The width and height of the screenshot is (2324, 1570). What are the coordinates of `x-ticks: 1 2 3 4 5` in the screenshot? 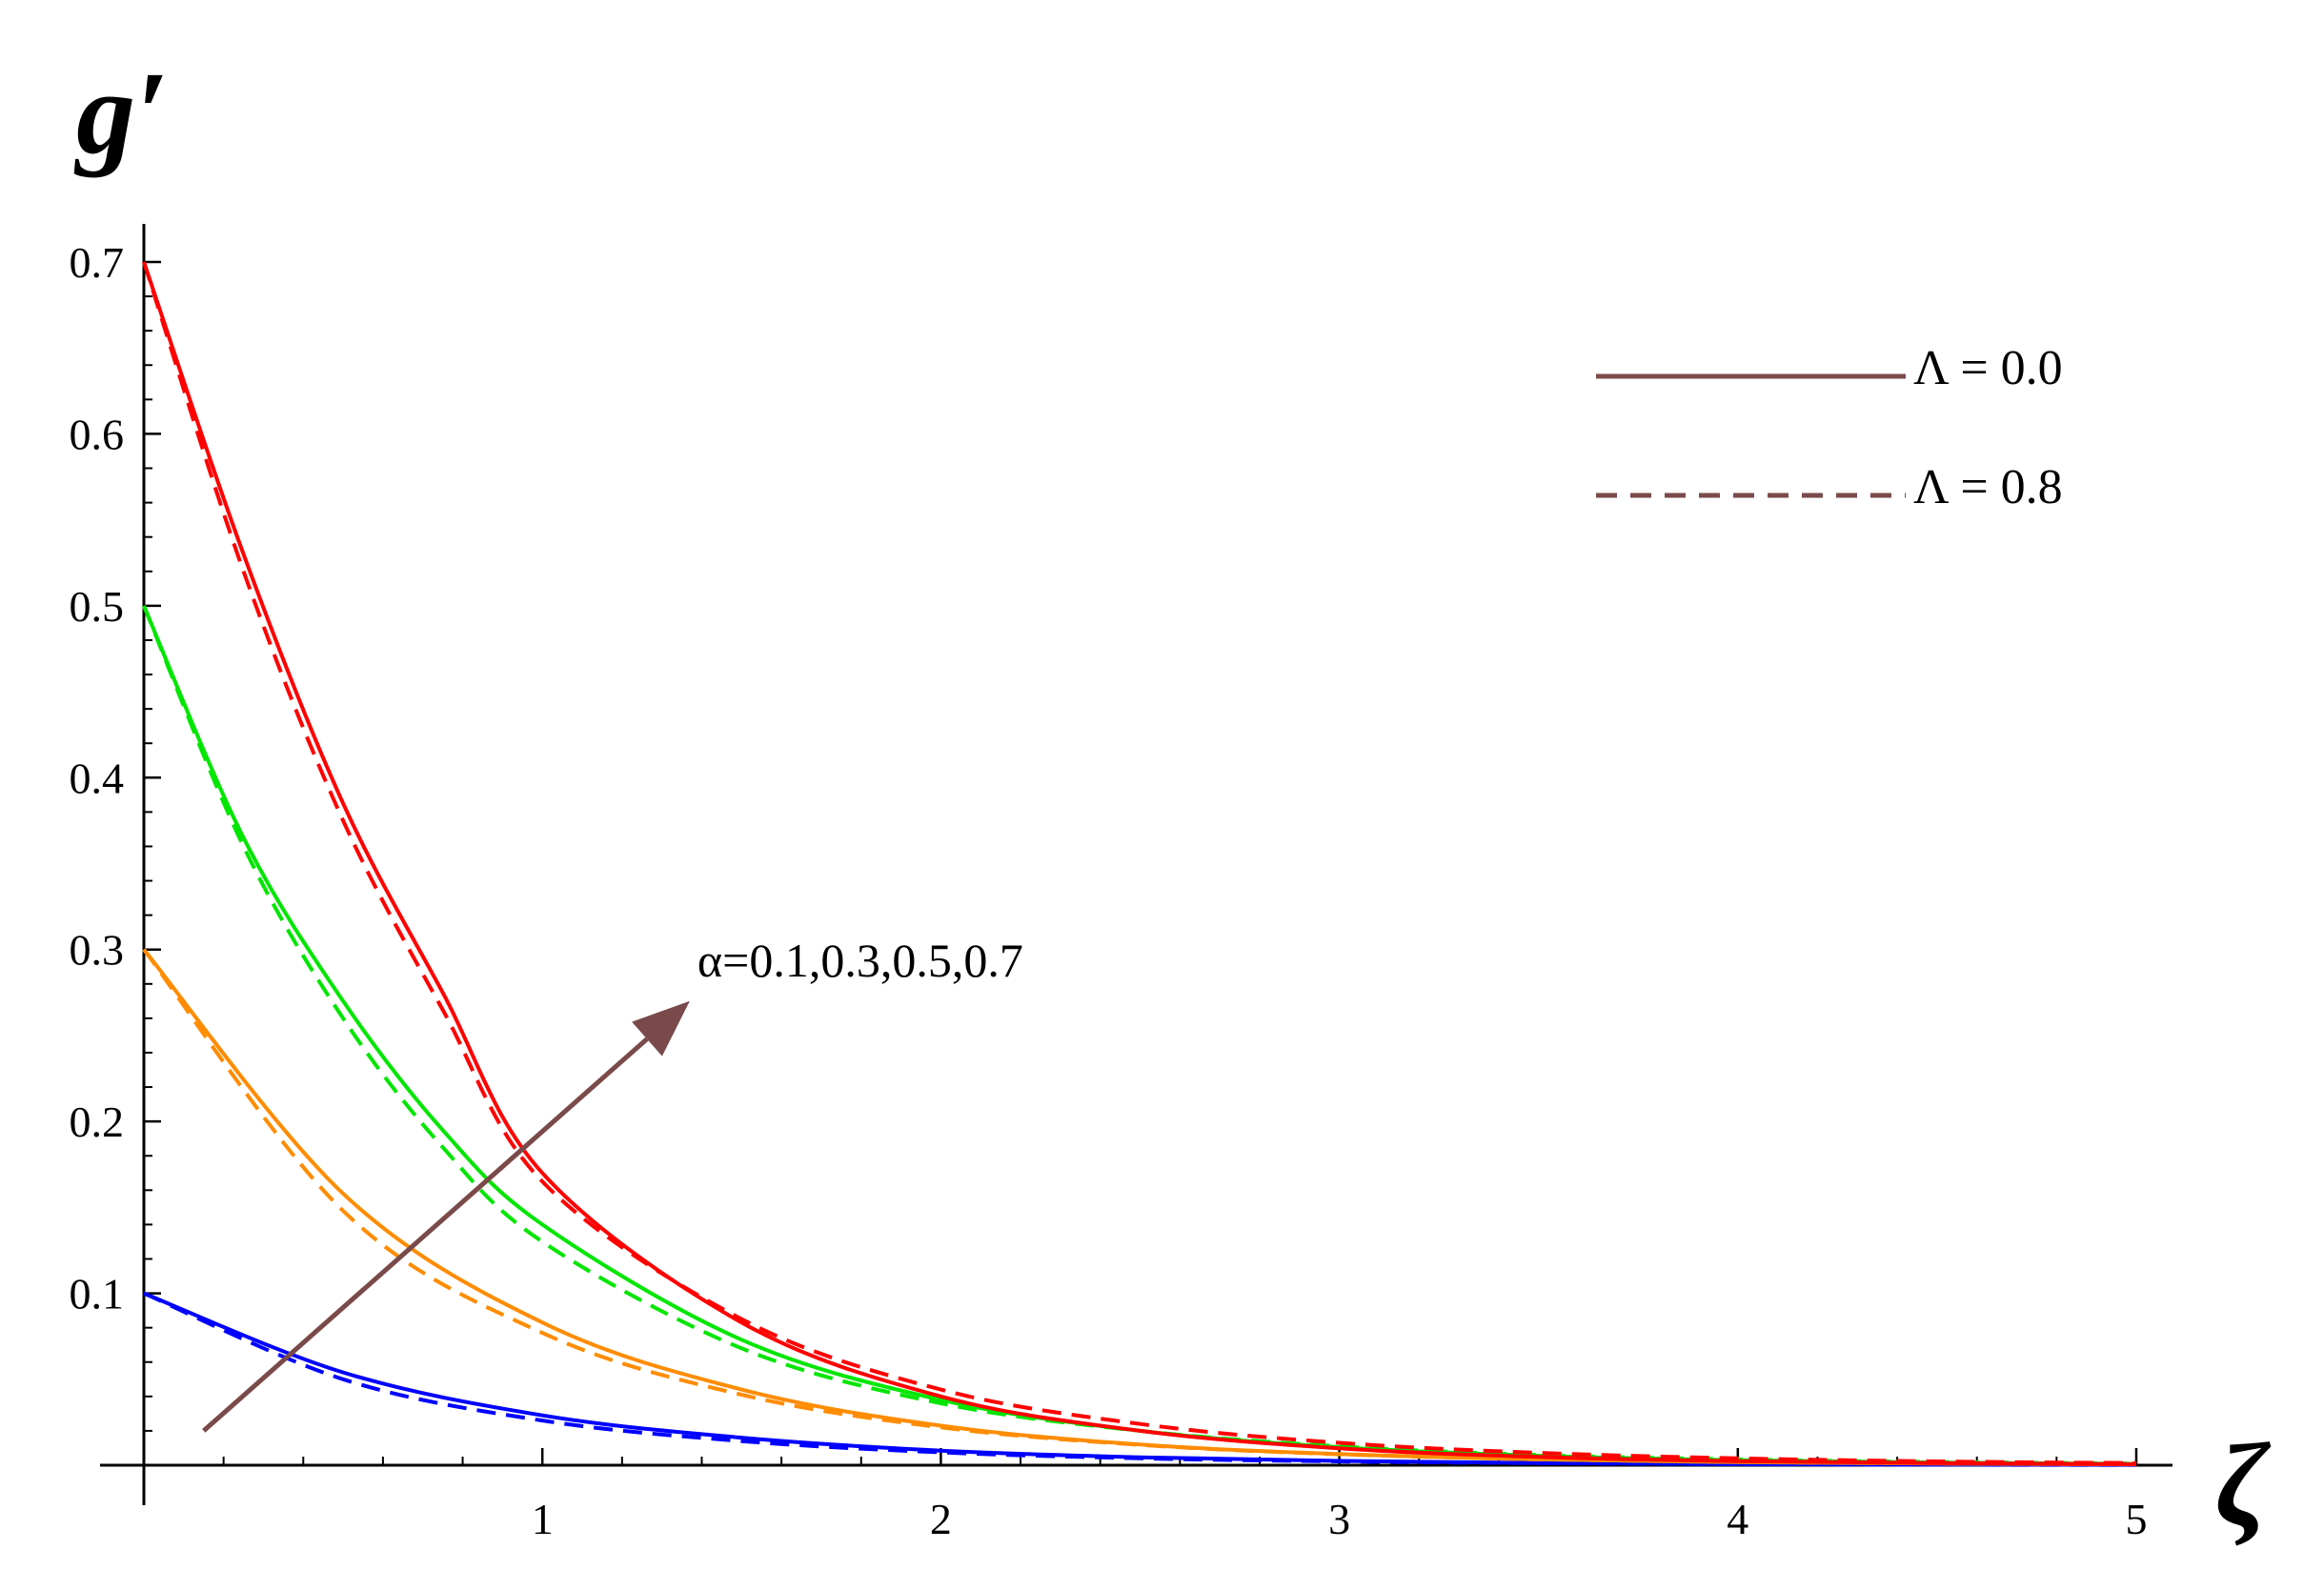 It's located at (1340, 1495).